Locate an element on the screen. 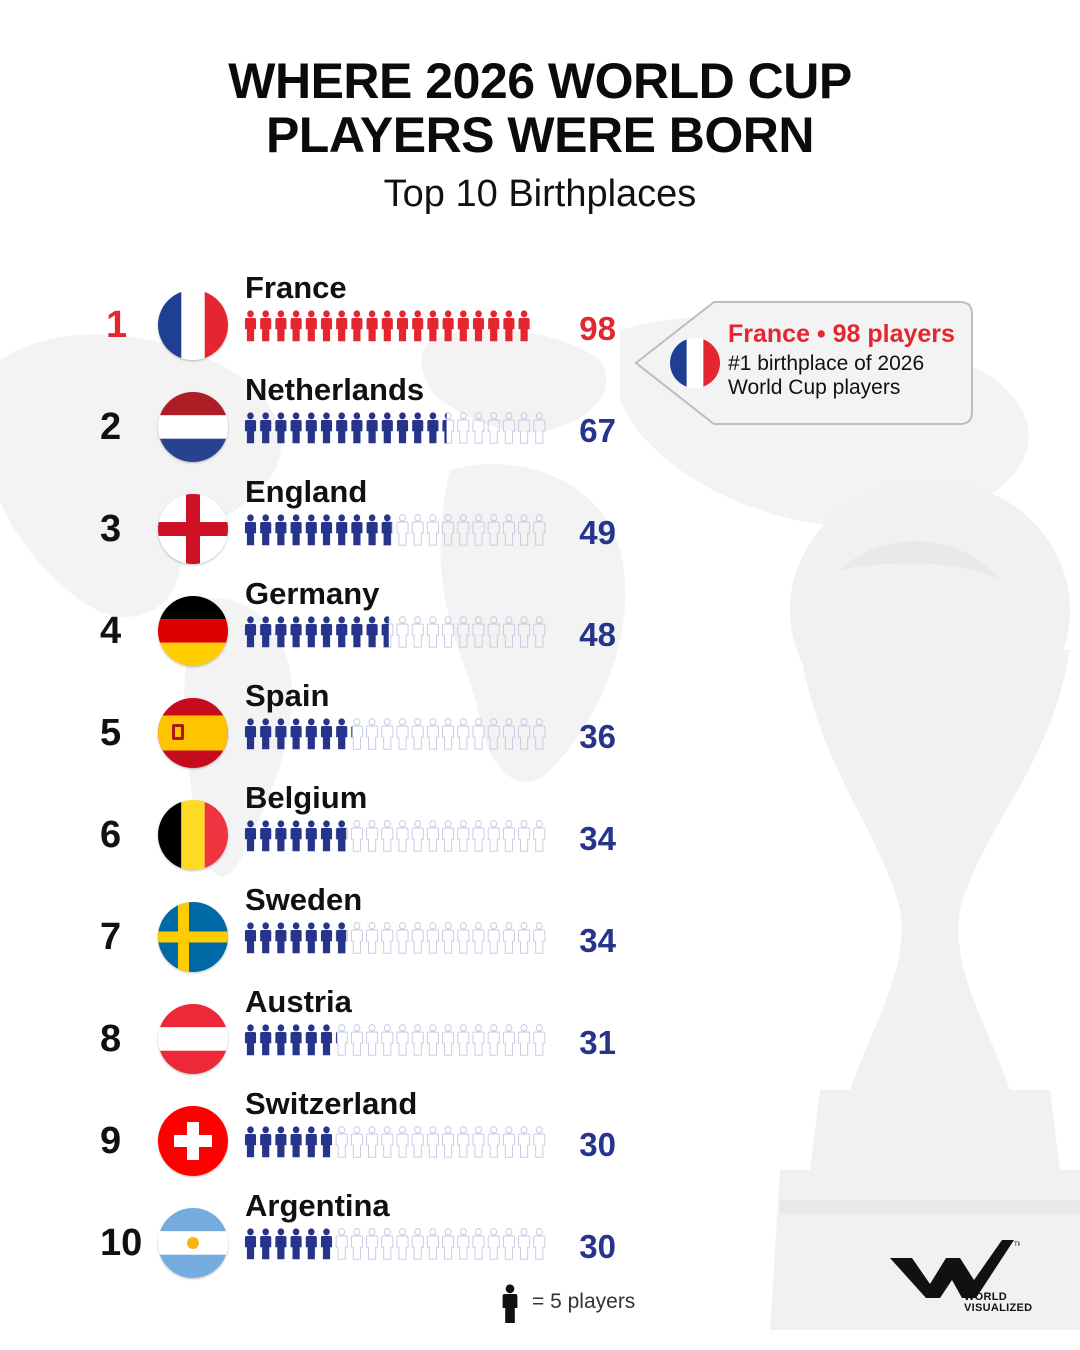 The height and width of the screenshot is (1350, 1080). rank-label: 8 is located at coordinates (111, 1039).